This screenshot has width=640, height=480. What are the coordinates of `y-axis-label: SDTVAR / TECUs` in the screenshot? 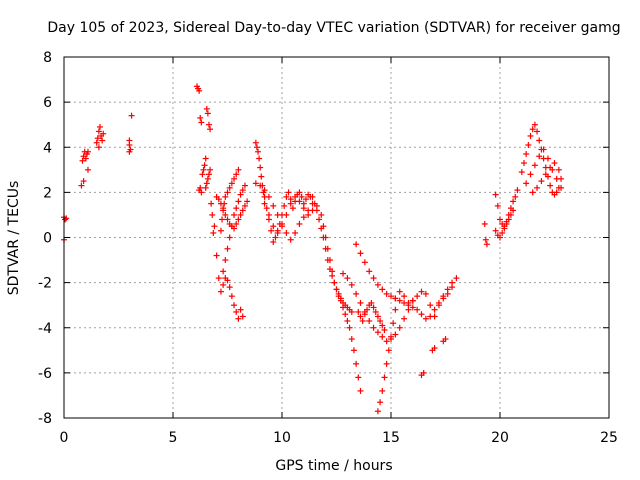 It's located at (14, 238).